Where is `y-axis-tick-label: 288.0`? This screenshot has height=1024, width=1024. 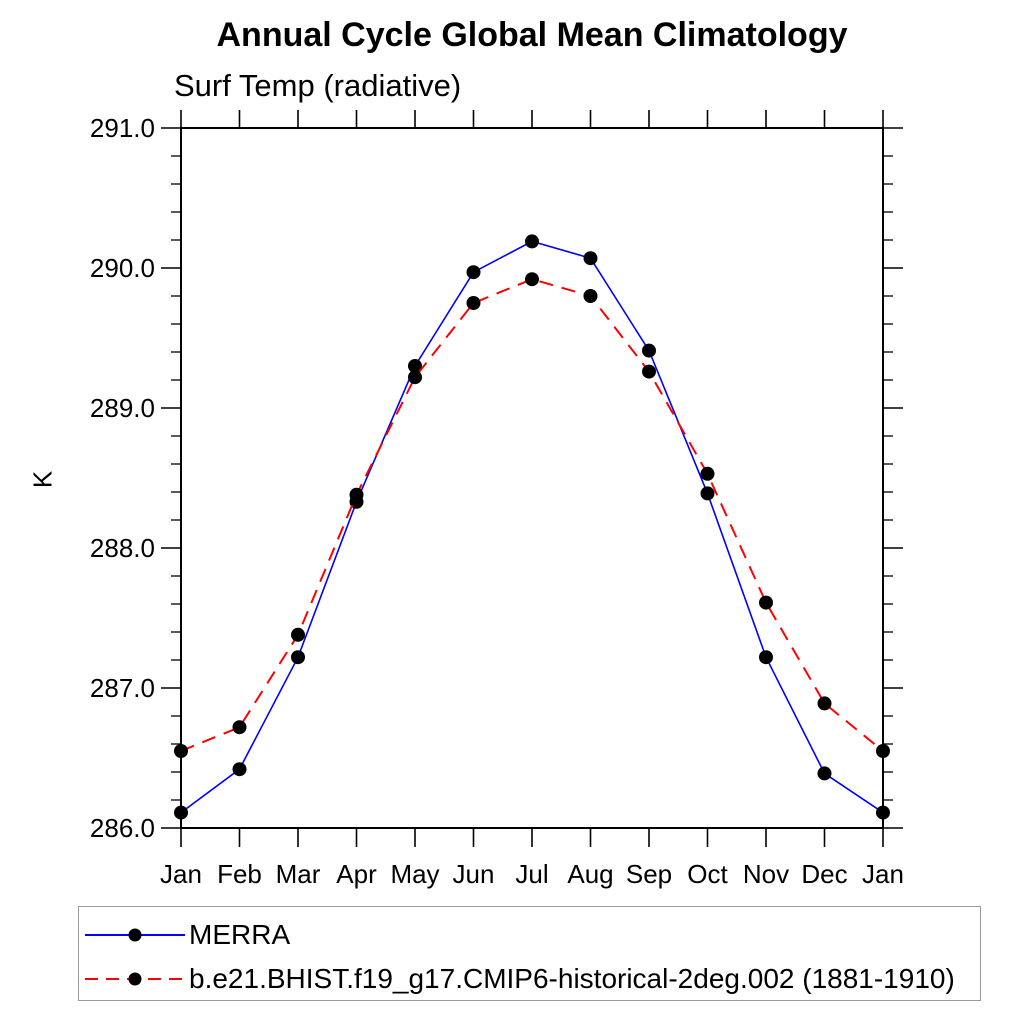 y-axis-tick-label: 288.0 is located at coordinates (122, 548).